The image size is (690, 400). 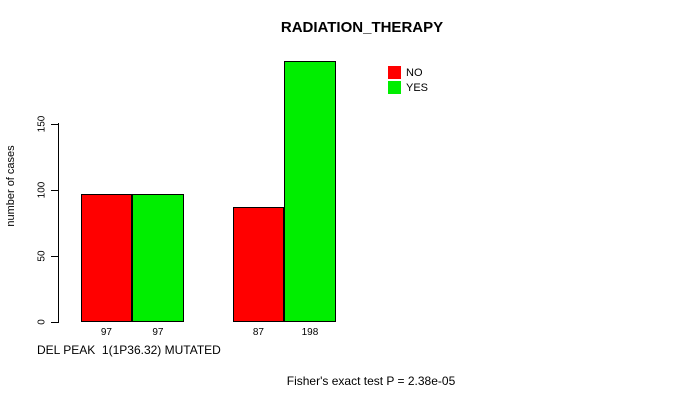 What do you see at coordinates (129, 350) in the screenshot?
I see `x-axis-title: DEL PEAK 1(1P36.32) MUTATED` at bounding box center [129, 350].